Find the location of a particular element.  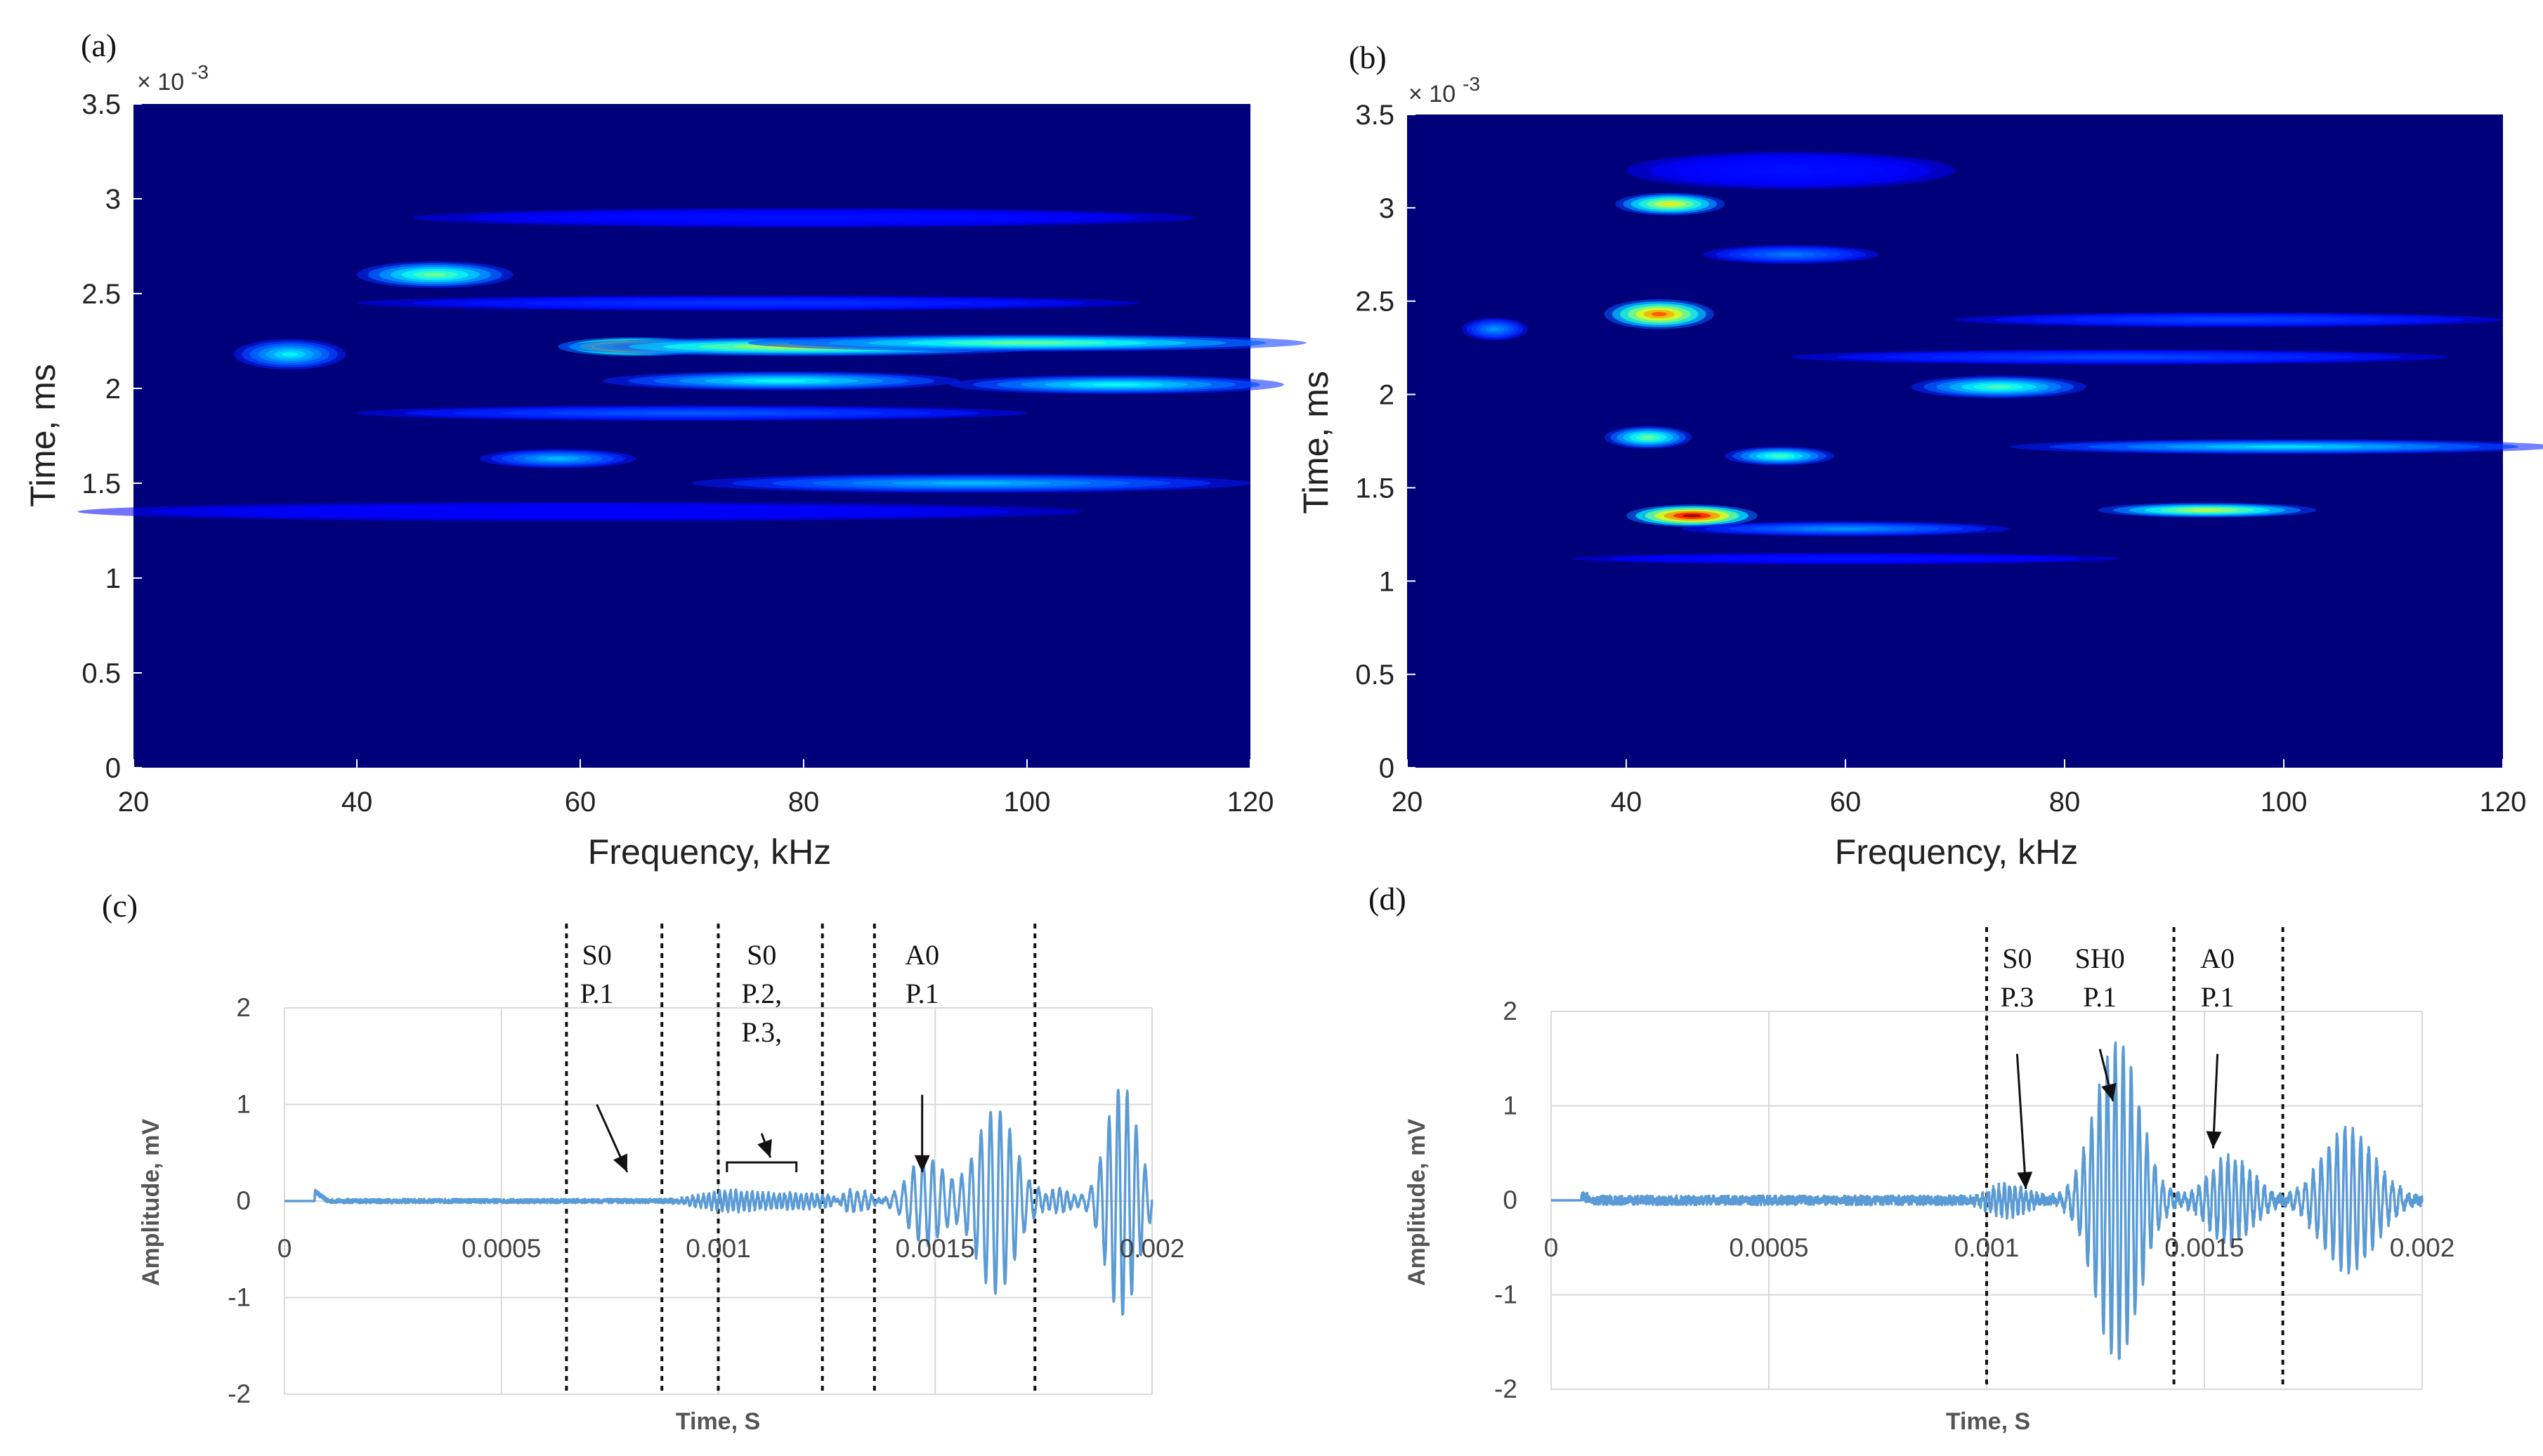

annotation-c-2: A0P.1 is located at coordinates (922, 1055).